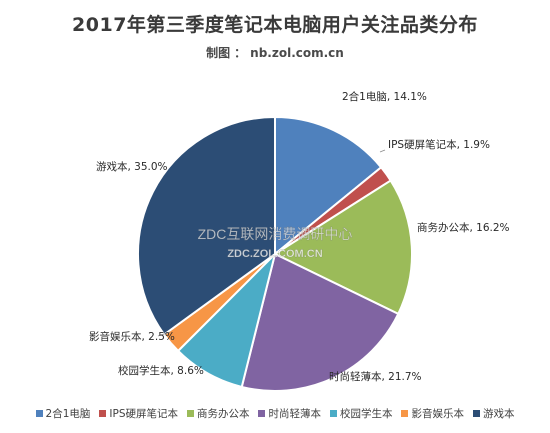 This screenshot has width=550, height=433. I want to click on legend-label: 时尚轻薄本, so click(294, 414).